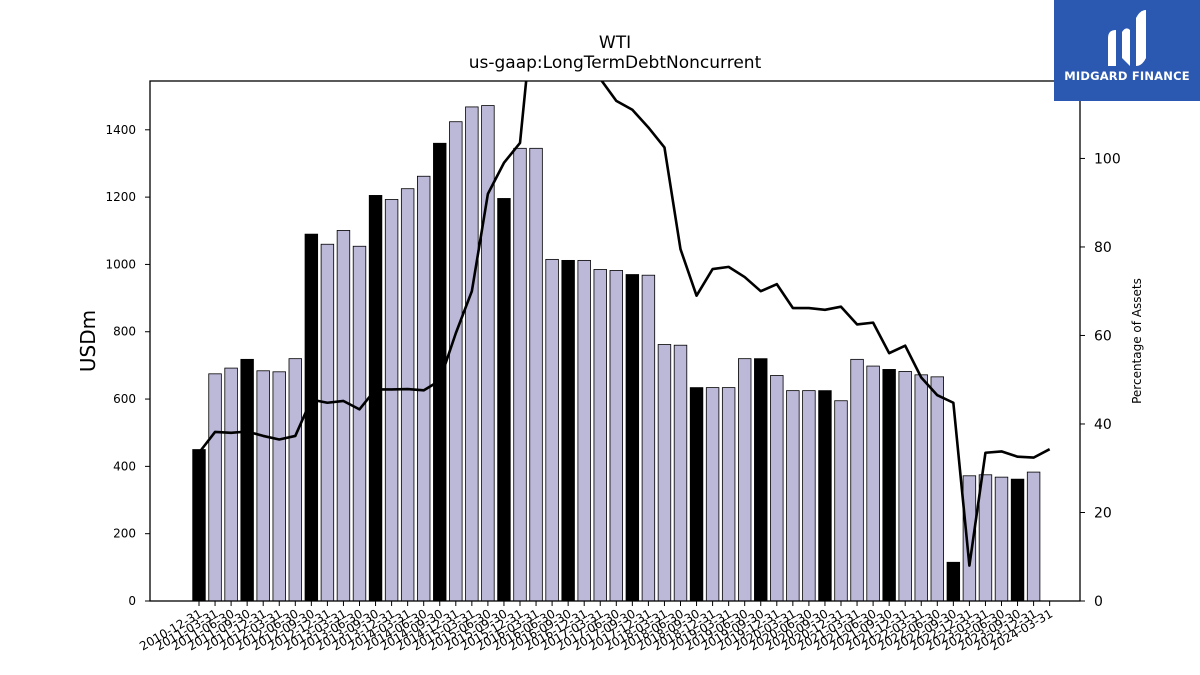 This screenshot has width=1200, height=675. I want to click on chart-subtitle: us-gaap:LongTermDebtNoncurrent, so click(615, 63).